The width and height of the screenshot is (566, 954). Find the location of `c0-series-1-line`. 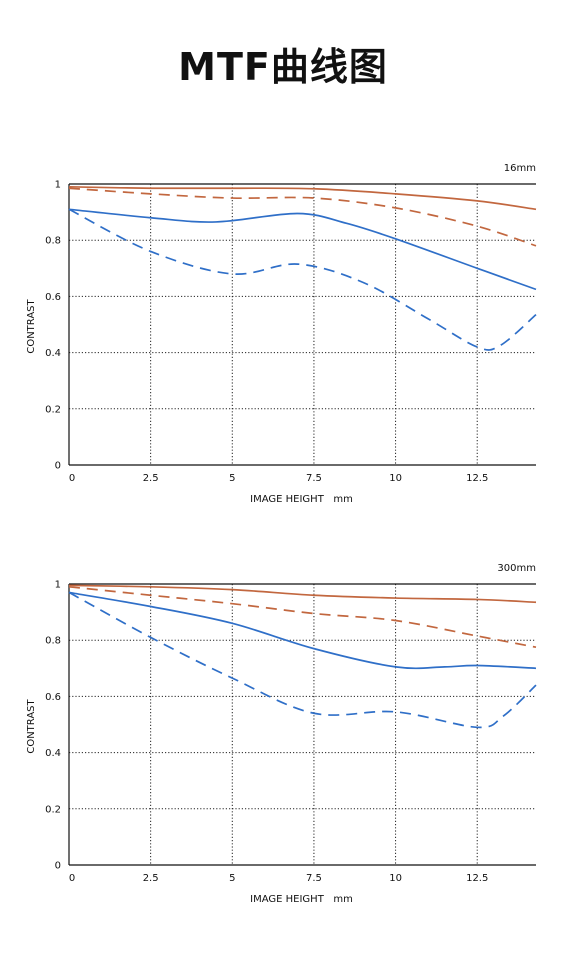

c0-series-1-line is located at coordinates (302, 217).